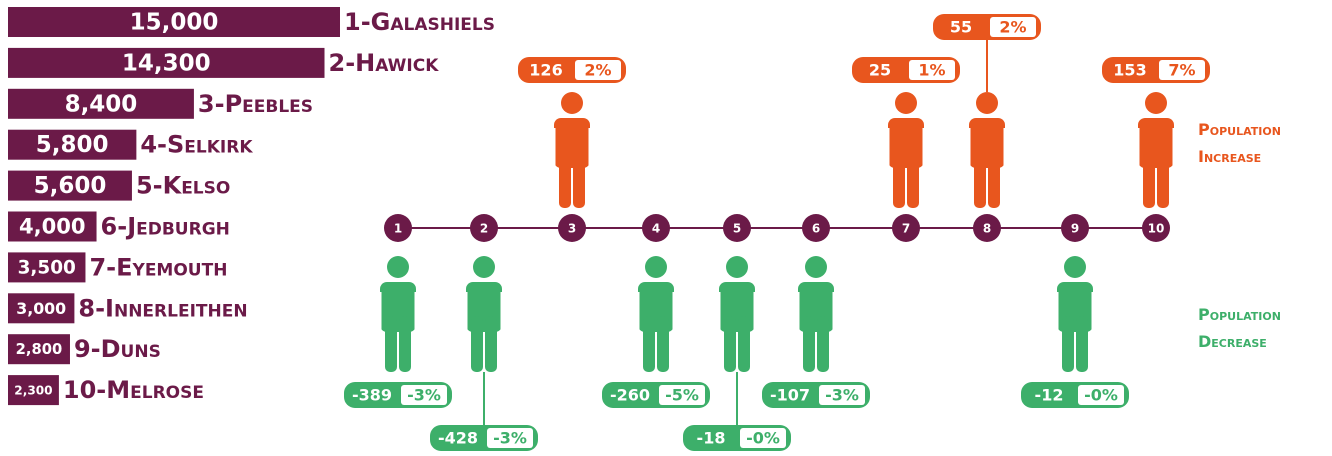 This screenshot has height=456, width=1332. I want to click on bar-value-label: 5,800, so click(72, 145).